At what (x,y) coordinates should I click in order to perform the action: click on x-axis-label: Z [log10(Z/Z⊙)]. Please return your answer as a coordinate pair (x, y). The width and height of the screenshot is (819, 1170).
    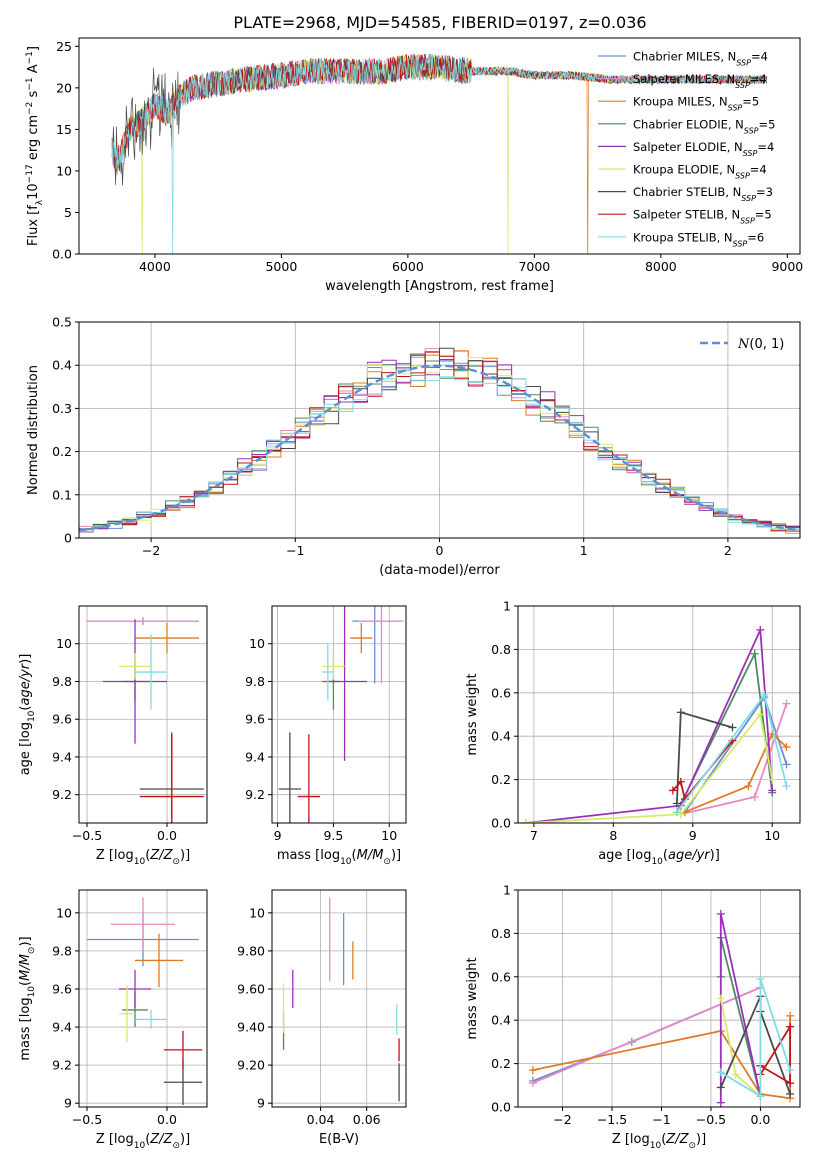
    Looking at the image, I should click on (143, 857).